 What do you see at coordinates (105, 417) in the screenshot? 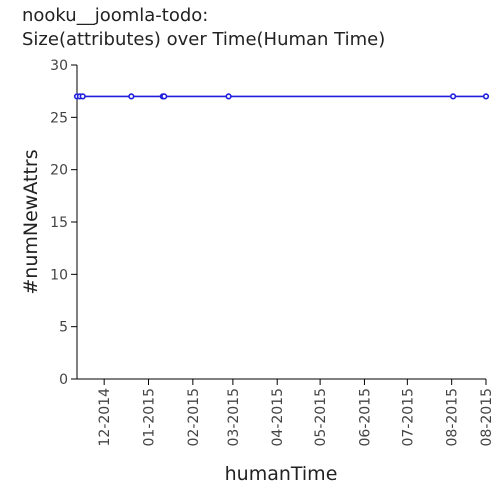
I see `x-tick-label: 12-2014` at bounding box center [105, 417].